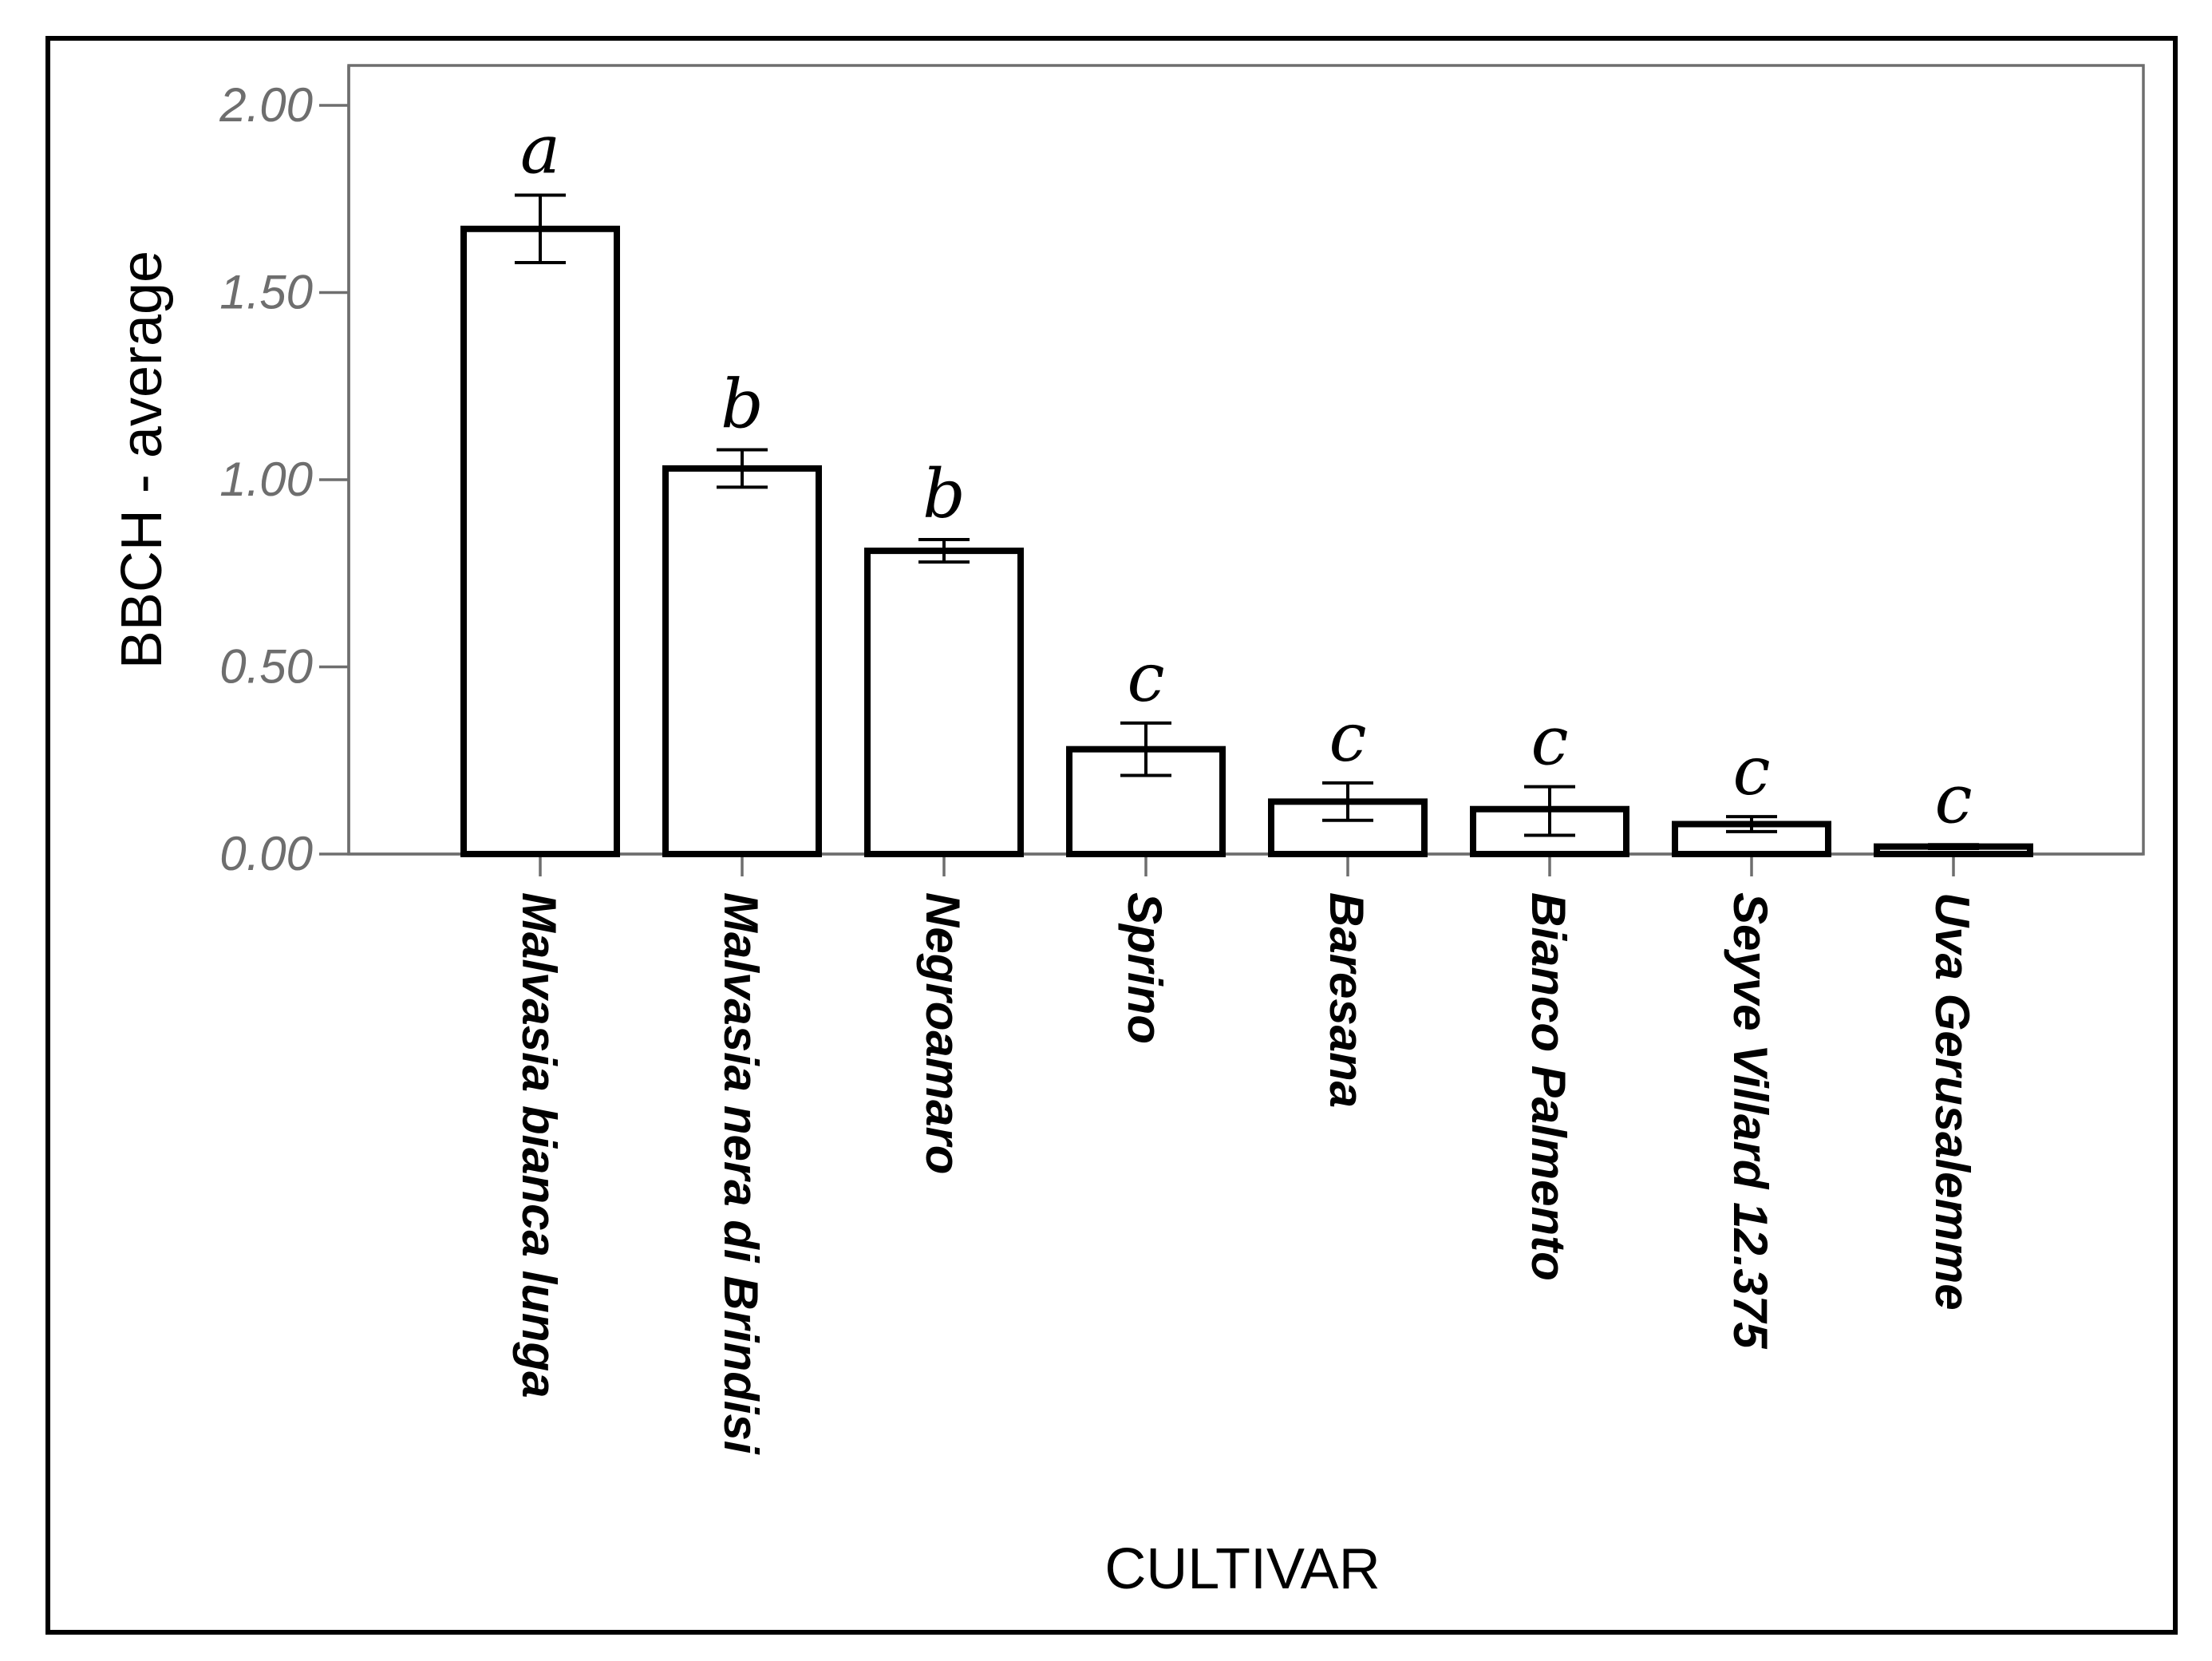 Image resolution: width=2212 pixels, height=1661 pixels. Describe the element at coordinates (142, 460) in the screenshot. I see `y-axis-title: BBCH - average` at that location.